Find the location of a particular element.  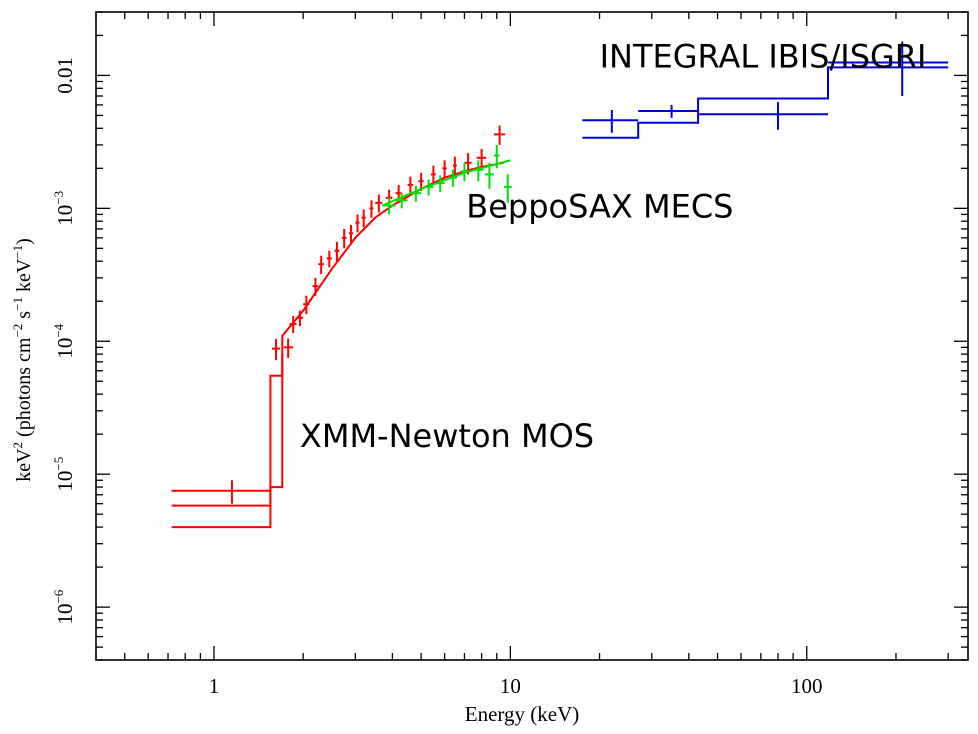

y-tick-label: 10−6 is located at coordinates (64, 606).